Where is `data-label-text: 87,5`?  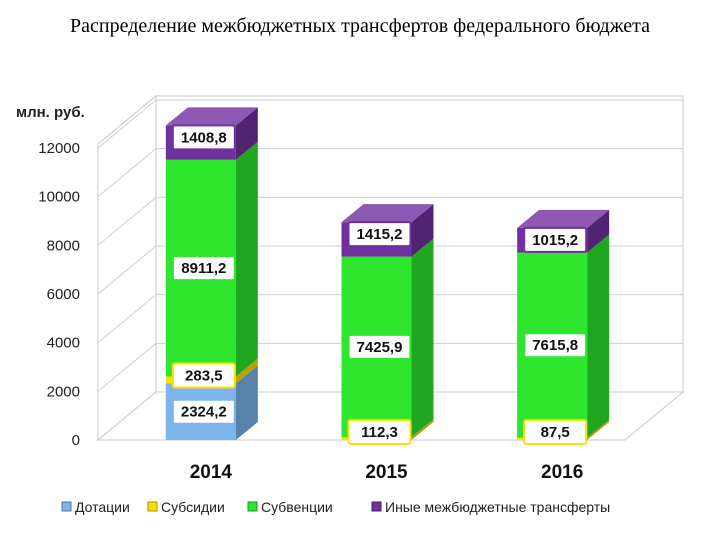 data-label-text: 87,5 is located at coordinates (555, 432).